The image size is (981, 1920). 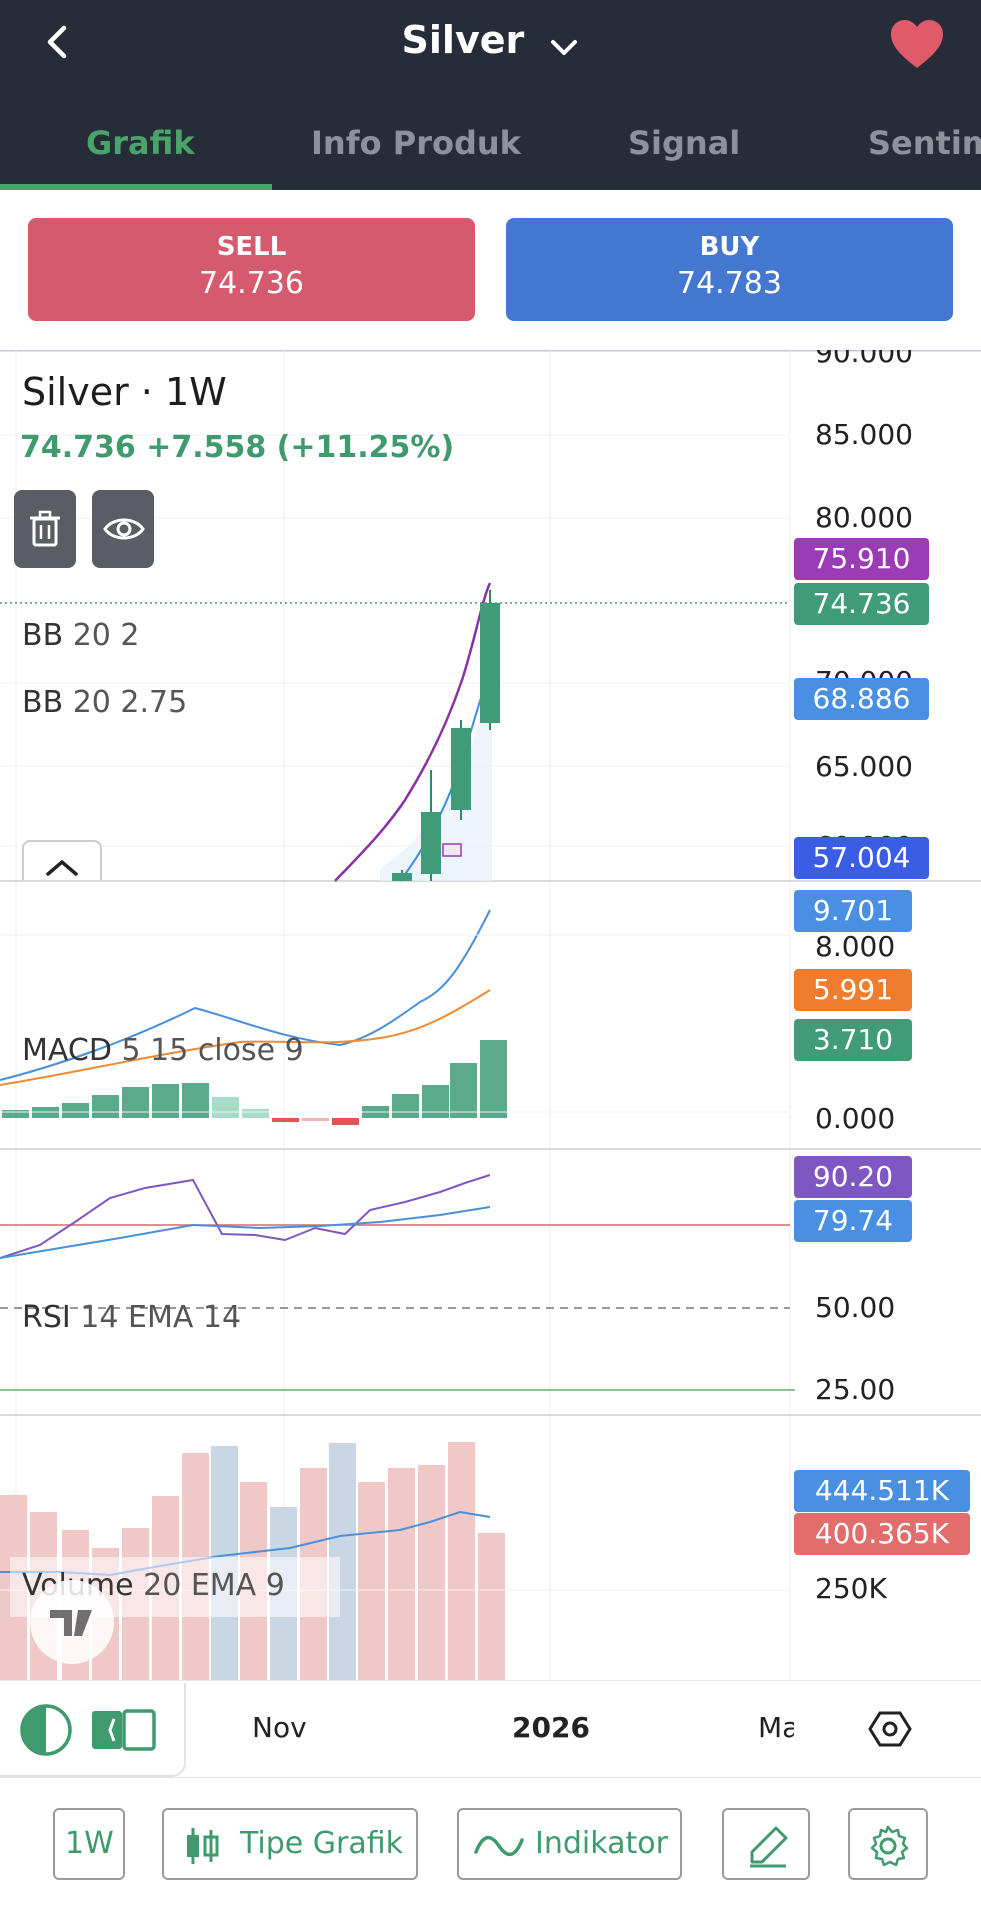 I want to click on indicator-button: Indikator, so click(x=569, y=1844).